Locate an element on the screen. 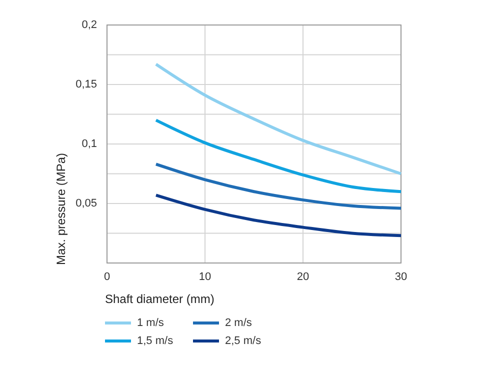 Image resolution: width=484 pixels, height=369 pixels. y-tick-label: 0,1 is located at coordinates (89, 144).